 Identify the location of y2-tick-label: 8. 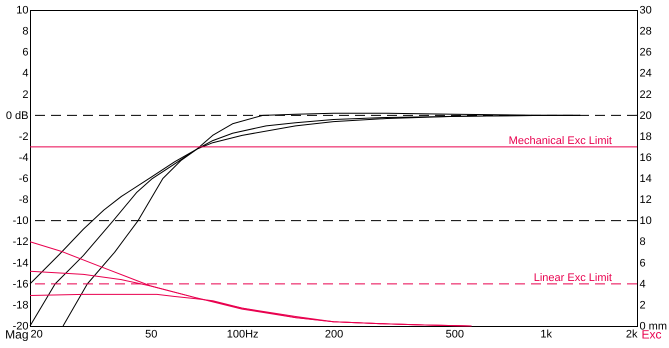
(643, 242).